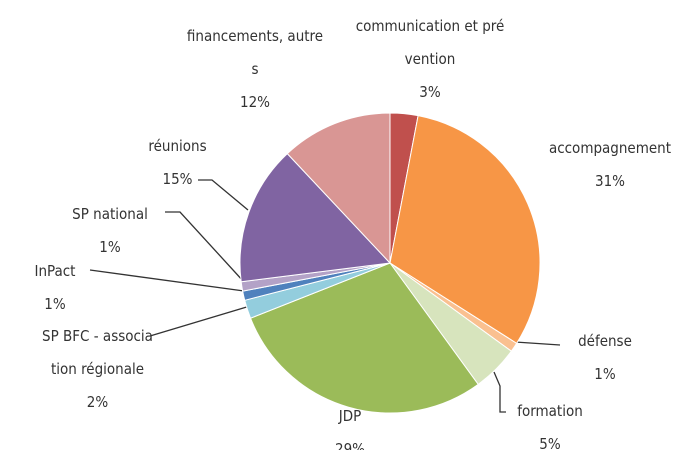 Image resolution: width=677 pixels, height=450 pixels. I want to click on slice-label: communication et prévention 3%, so click(430, 59).